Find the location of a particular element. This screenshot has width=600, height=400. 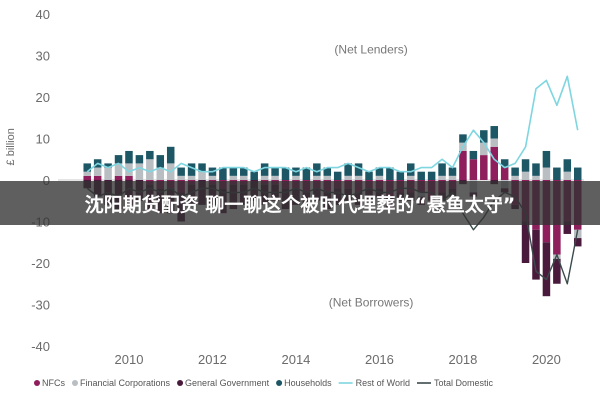

legend-item: Rest of World is located at coordinates (374, 383).